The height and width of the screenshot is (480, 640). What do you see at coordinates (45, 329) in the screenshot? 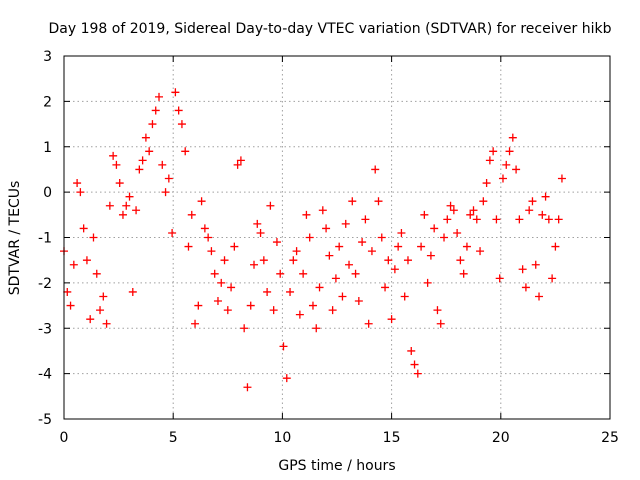
I see `y-tick-label: -3` at bounding box center [45, 329].